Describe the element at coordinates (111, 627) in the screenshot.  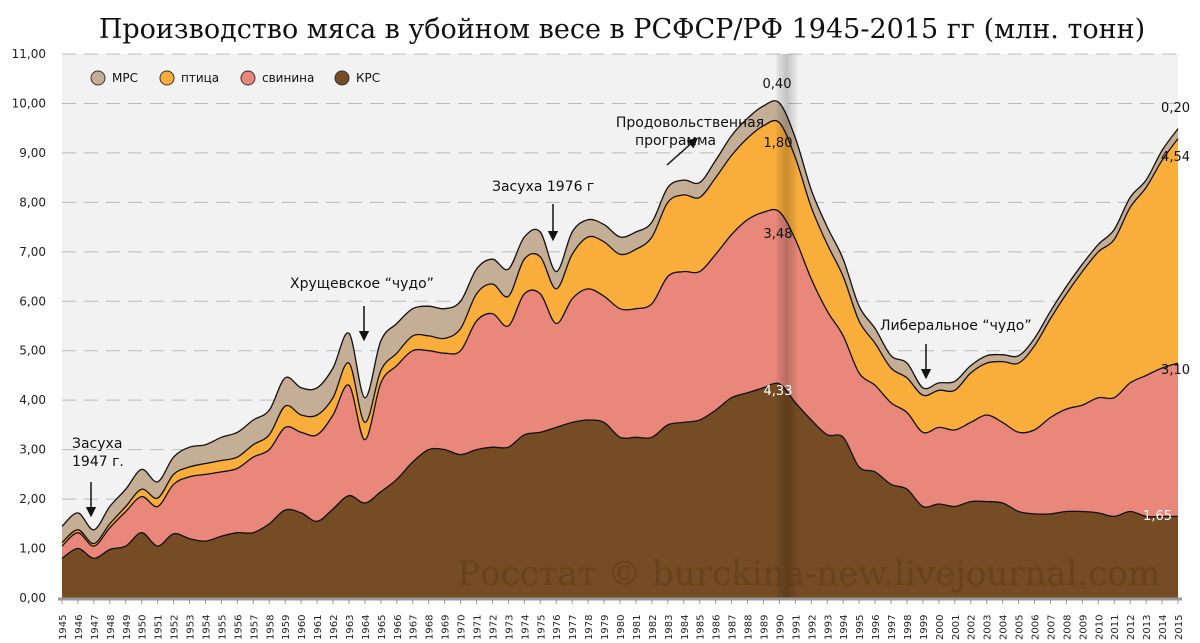
I see `x-tick-label: 1948` at that location.